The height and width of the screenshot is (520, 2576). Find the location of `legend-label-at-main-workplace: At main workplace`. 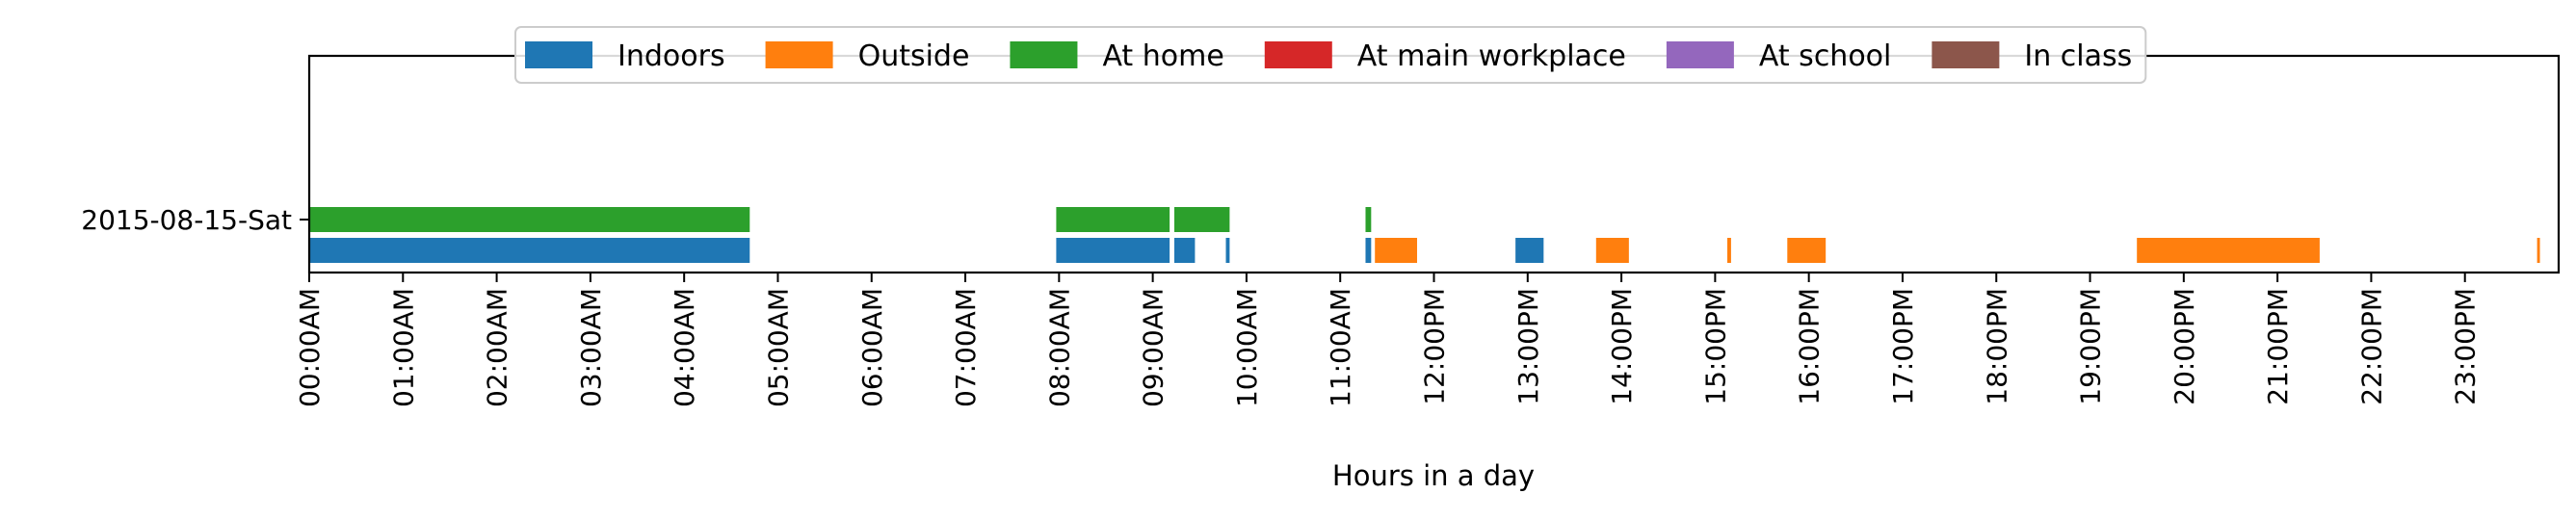

legend-label-at-main-workplace: At main workplace is located at coordinates (1491, 56).